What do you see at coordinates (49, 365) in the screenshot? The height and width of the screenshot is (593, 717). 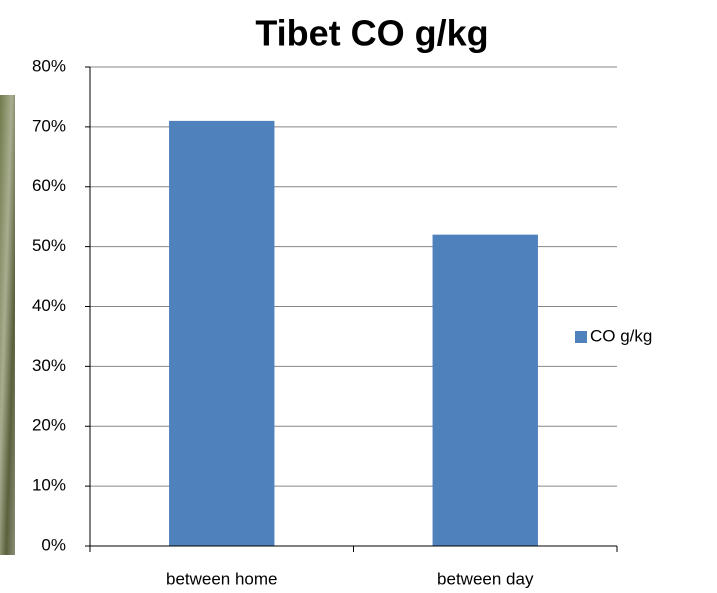 I see `y-tick-label: 30%` at bounding box center [49, 365].